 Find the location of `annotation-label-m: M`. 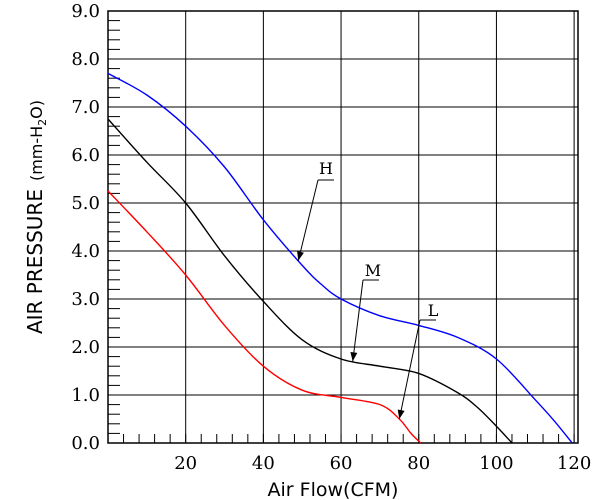

annotation-label-m: M is located at coordinates (373, 270).